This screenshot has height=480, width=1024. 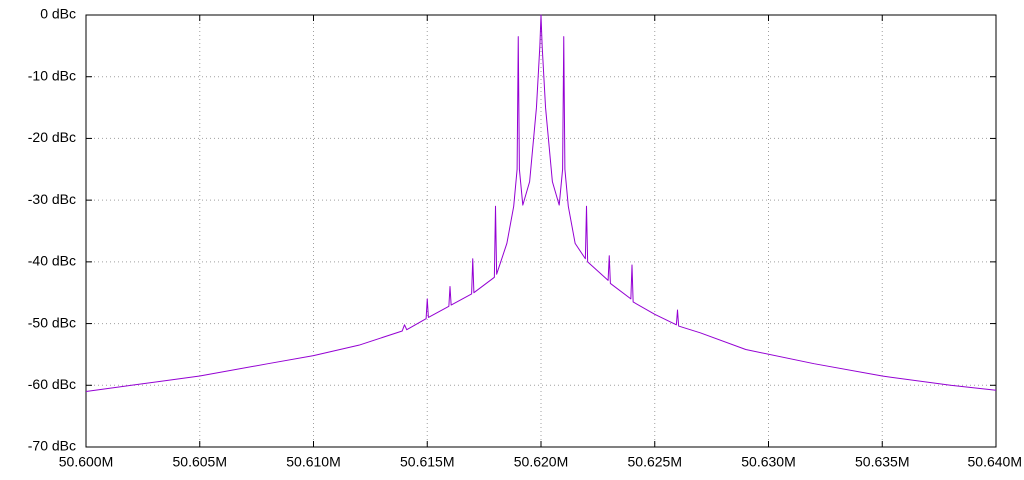 I want to click on y-tick-label: -60 dBc, so click(x=52, y=384).